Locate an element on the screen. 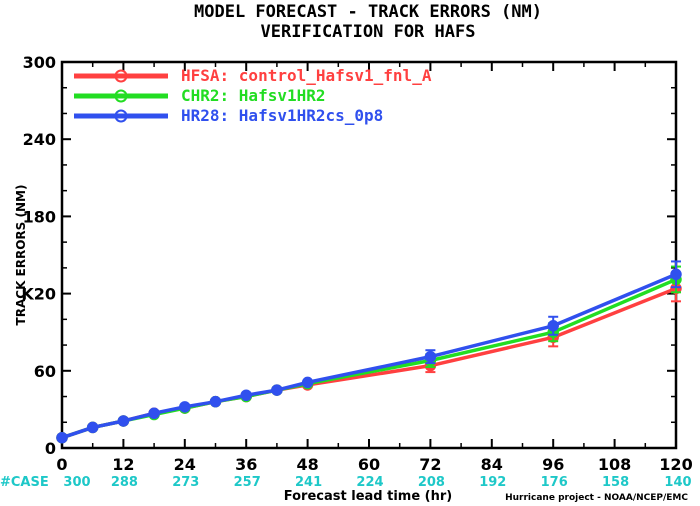 This screenshot has height=506, width=700. case-counts: 300 288 273 257 241 224 208 192 176 158 140 is located at coordinates (377, 482).